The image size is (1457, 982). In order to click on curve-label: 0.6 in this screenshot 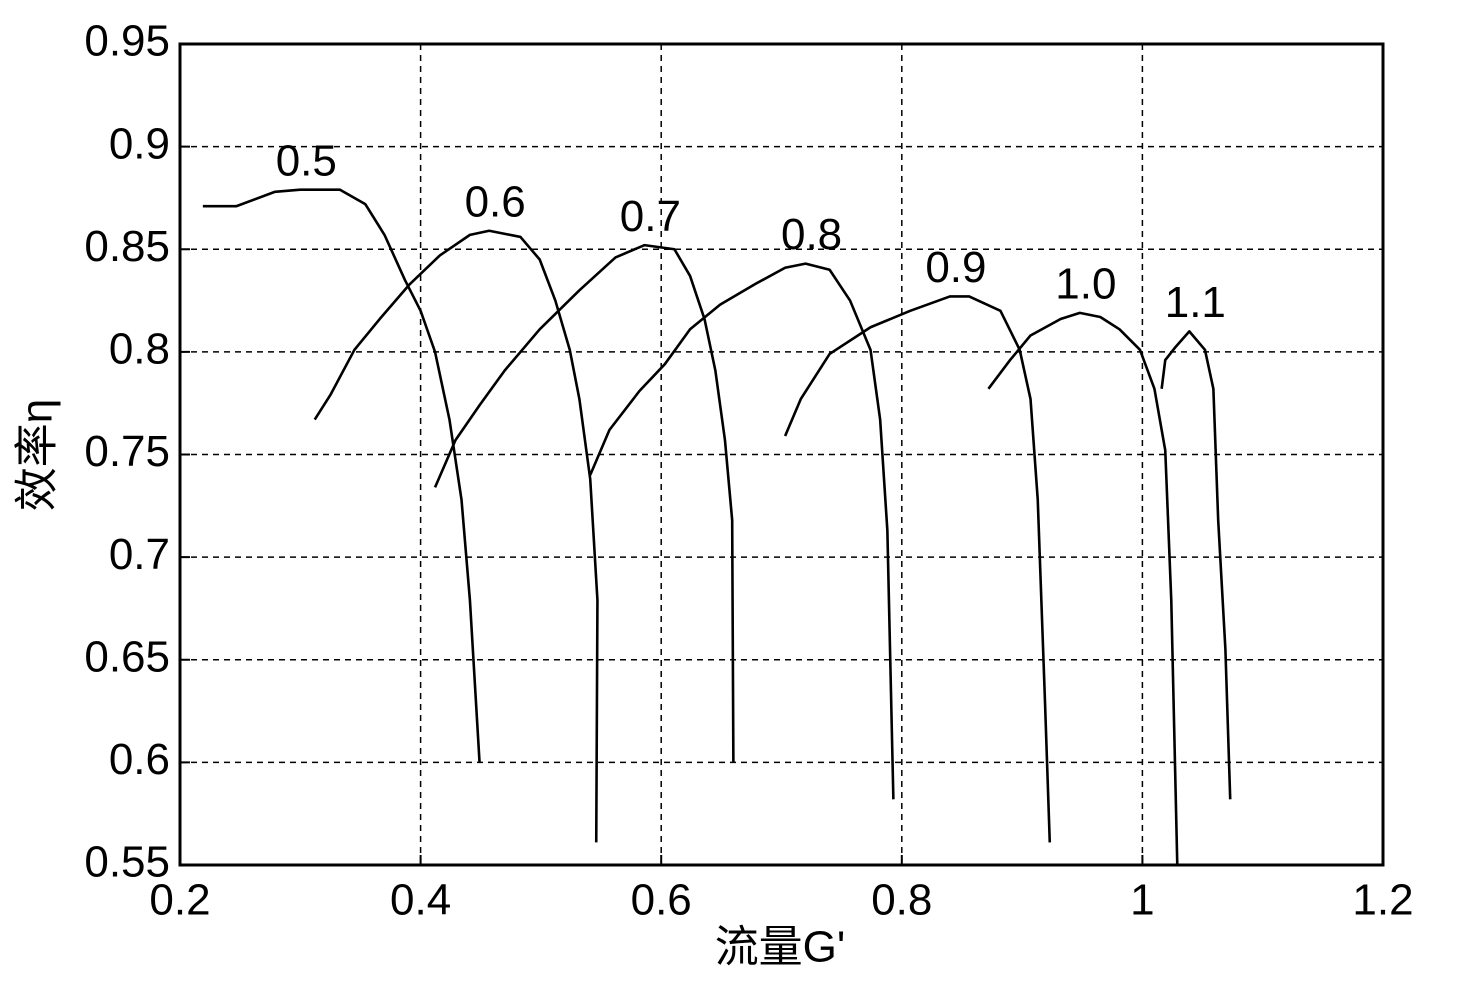, I will do `click(495, 201)`.